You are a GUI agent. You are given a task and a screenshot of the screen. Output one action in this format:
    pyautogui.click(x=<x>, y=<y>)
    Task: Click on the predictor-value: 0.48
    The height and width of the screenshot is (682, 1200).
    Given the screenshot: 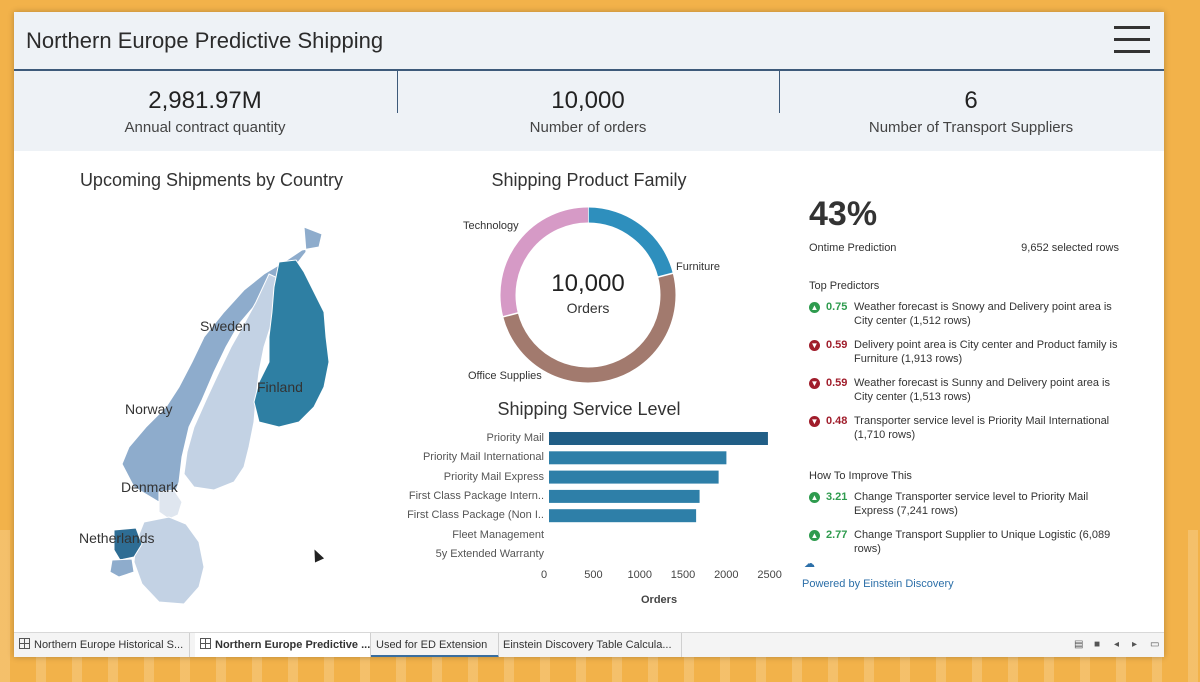 What is the action you would take?
    pyautogui.click(x=837, y=421)
    